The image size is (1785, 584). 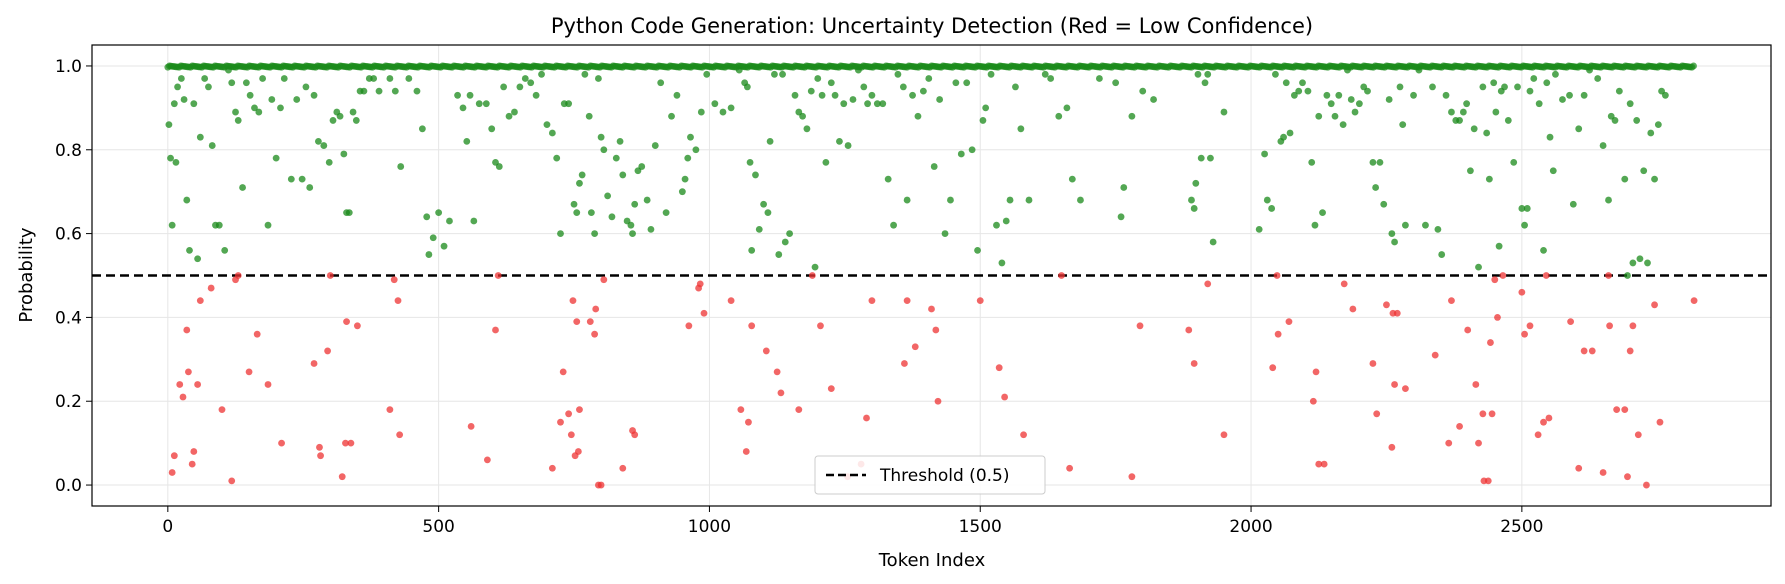 I want to click on near-certain-band, so click(x=930, y=66).